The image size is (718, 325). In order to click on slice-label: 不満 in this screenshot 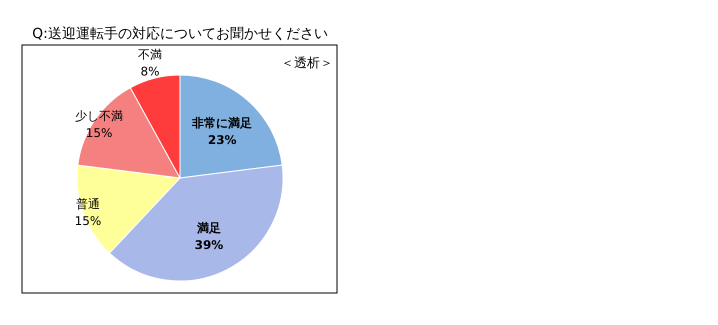, I will do `click(150, 54)`.